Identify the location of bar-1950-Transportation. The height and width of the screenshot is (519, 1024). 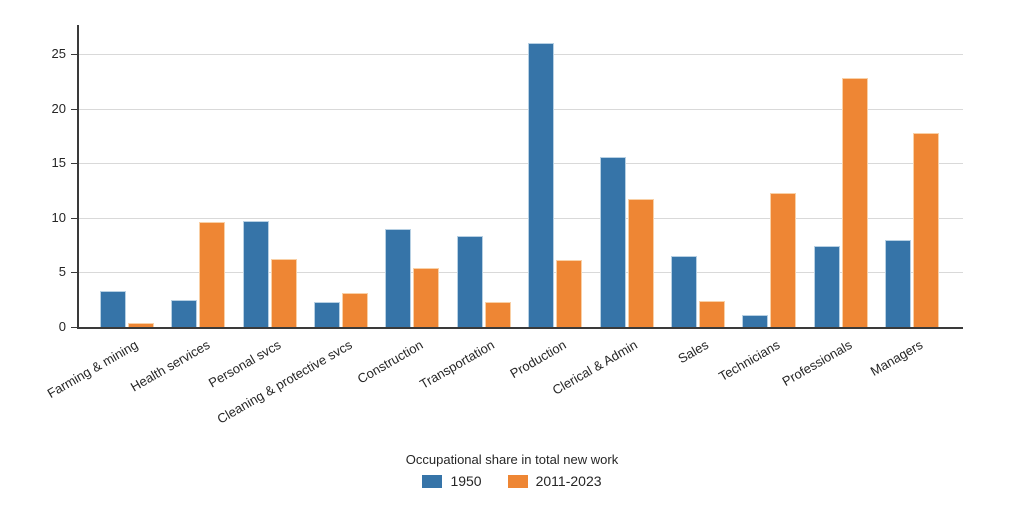
(469, 281).